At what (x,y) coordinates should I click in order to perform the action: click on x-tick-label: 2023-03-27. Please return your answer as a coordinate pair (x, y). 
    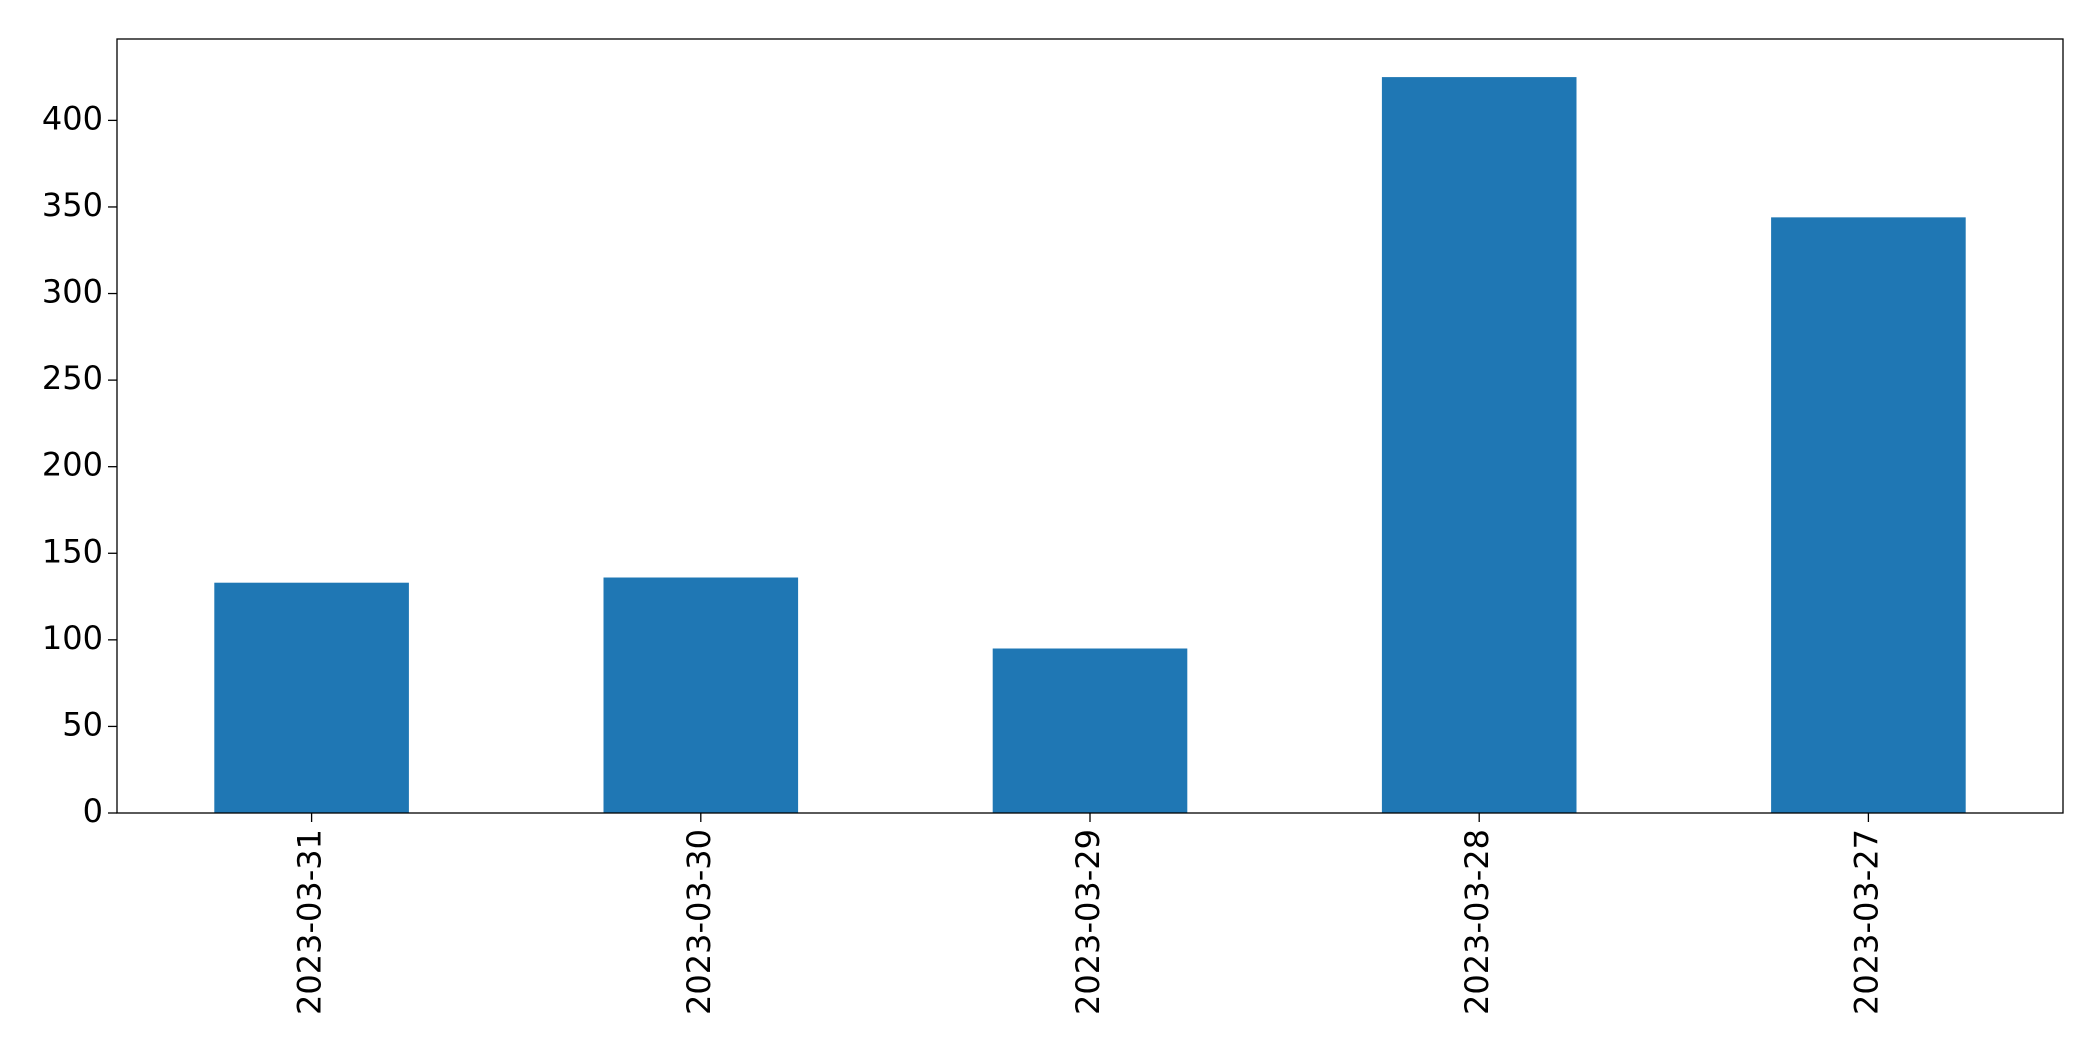
    Looking at the image, I should click on (1866, 922).